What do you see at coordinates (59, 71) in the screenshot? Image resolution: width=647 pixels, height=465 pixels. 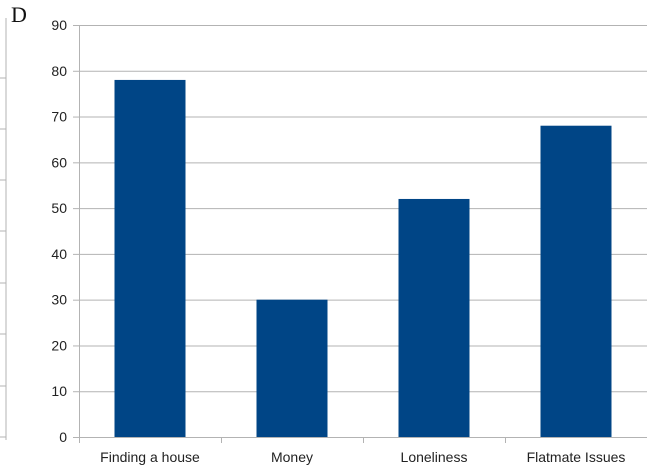 I see `y-tick-label: 80` at bounding box center [59, 71].